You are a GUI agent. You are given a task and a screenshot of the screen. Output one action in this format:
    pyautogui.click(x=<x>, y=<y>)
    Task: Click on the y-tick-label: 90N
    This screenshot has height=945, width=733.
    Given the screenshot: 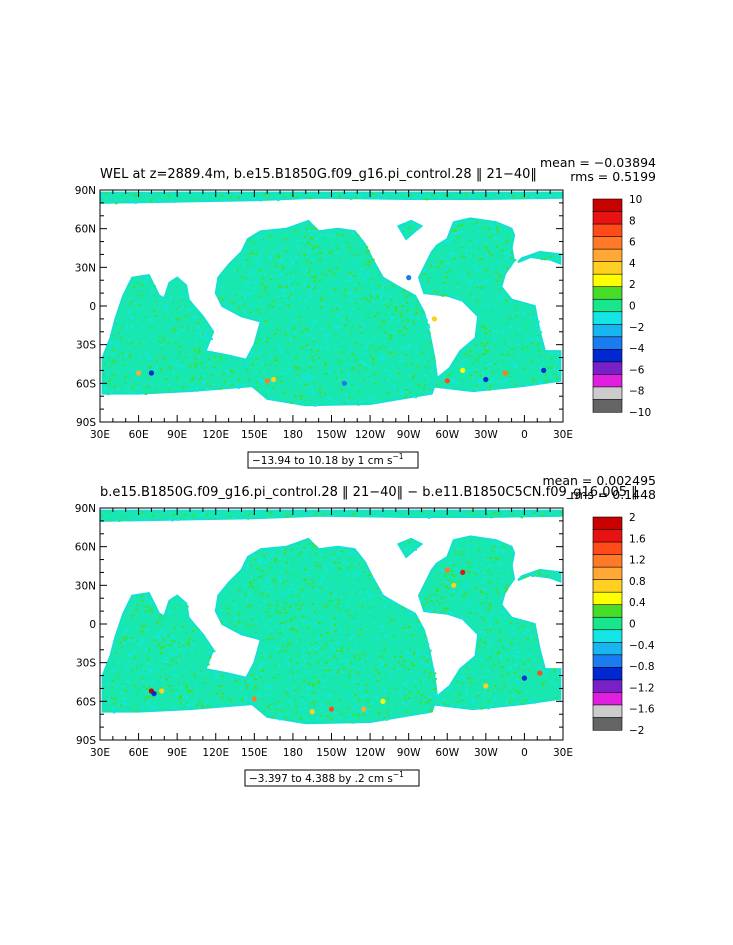 What is the action you would take?
    pyautogui.click(x=85, y=509)
    